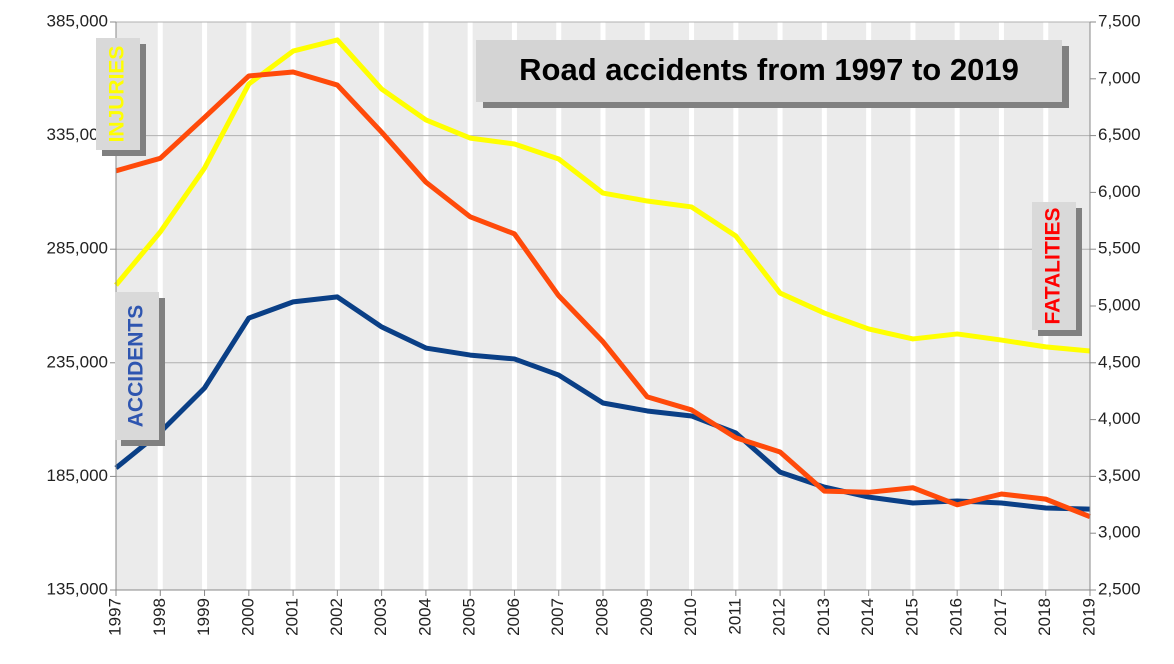 The height and width of the screenshot is (664, 1174). I want to click on y-tick-label: 135,000, so click(77, 588).